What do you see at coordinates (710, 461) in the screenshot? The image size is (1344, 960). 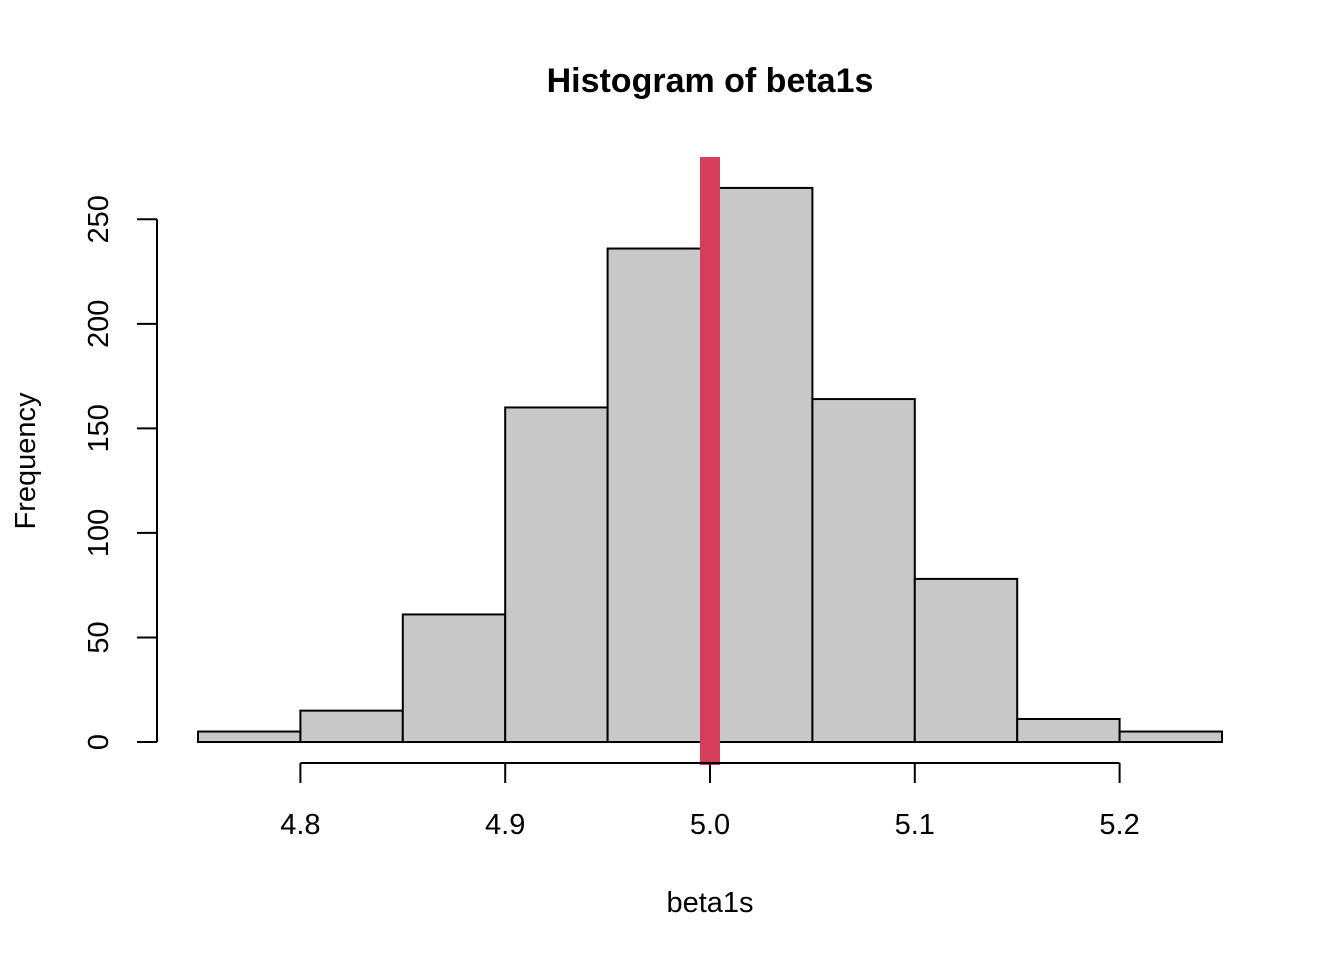 I see `reference-line` at bounding box center [710, 461].